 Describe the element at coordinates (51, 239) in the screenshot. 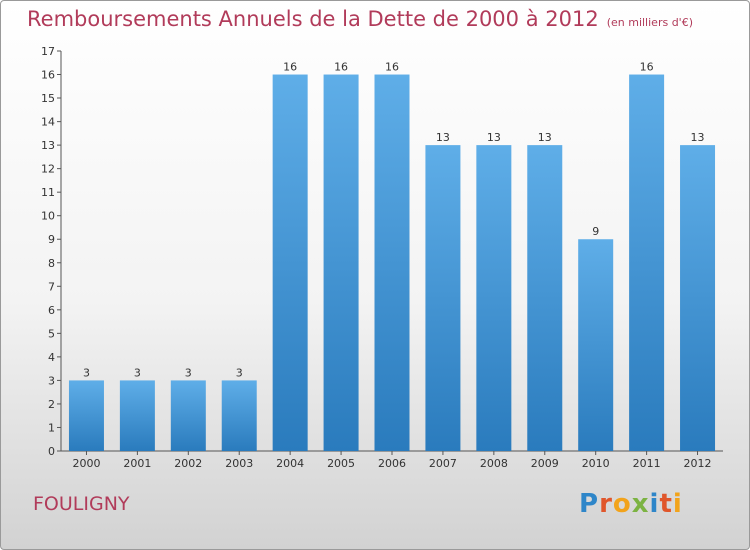

I see `y-tick-label: 9` at that location.